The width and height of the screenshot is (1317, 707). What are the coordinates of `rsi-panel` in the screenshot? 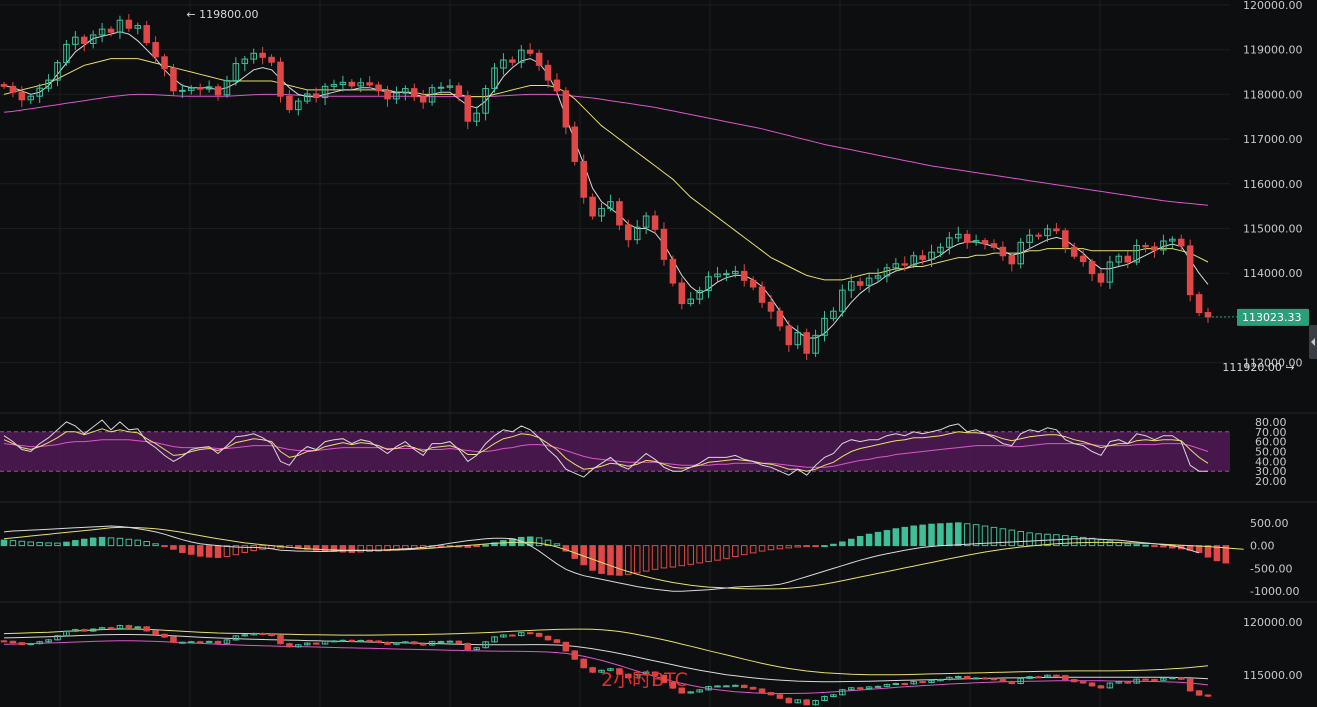 It's located at (615, 448).